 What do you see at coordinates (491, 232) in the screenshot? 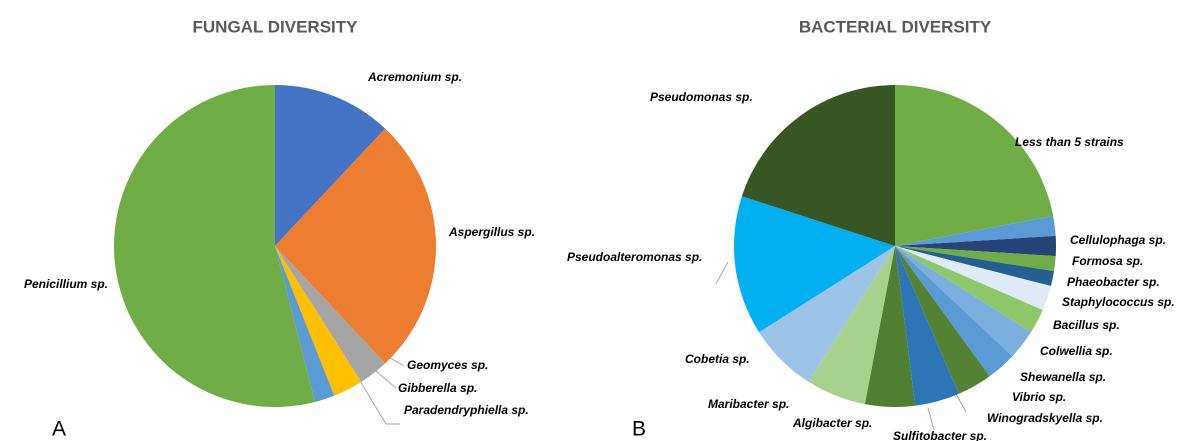
I see `slice-label: Aspergillus sp.` at bounding box center [491, 232].